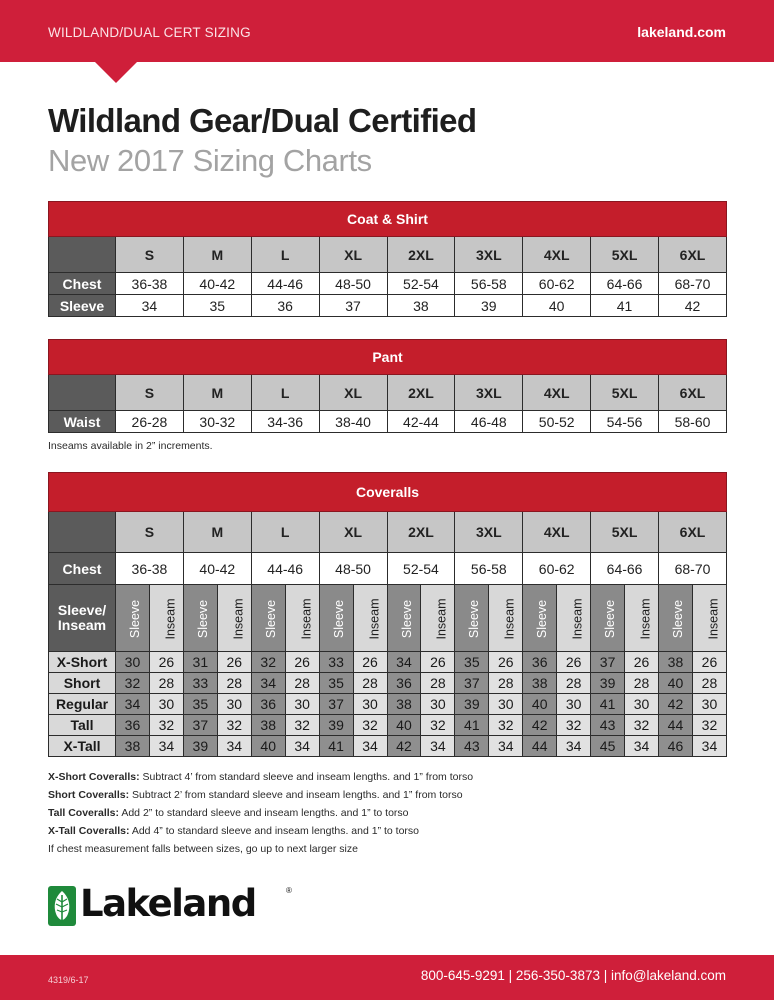 Image resolution: width=774 pixels, height=1000 pixels. What do you see at coordinates (132, 704) in the screenshot?
I see `sleeve-cell: 34` at bounding box center [132, 704].